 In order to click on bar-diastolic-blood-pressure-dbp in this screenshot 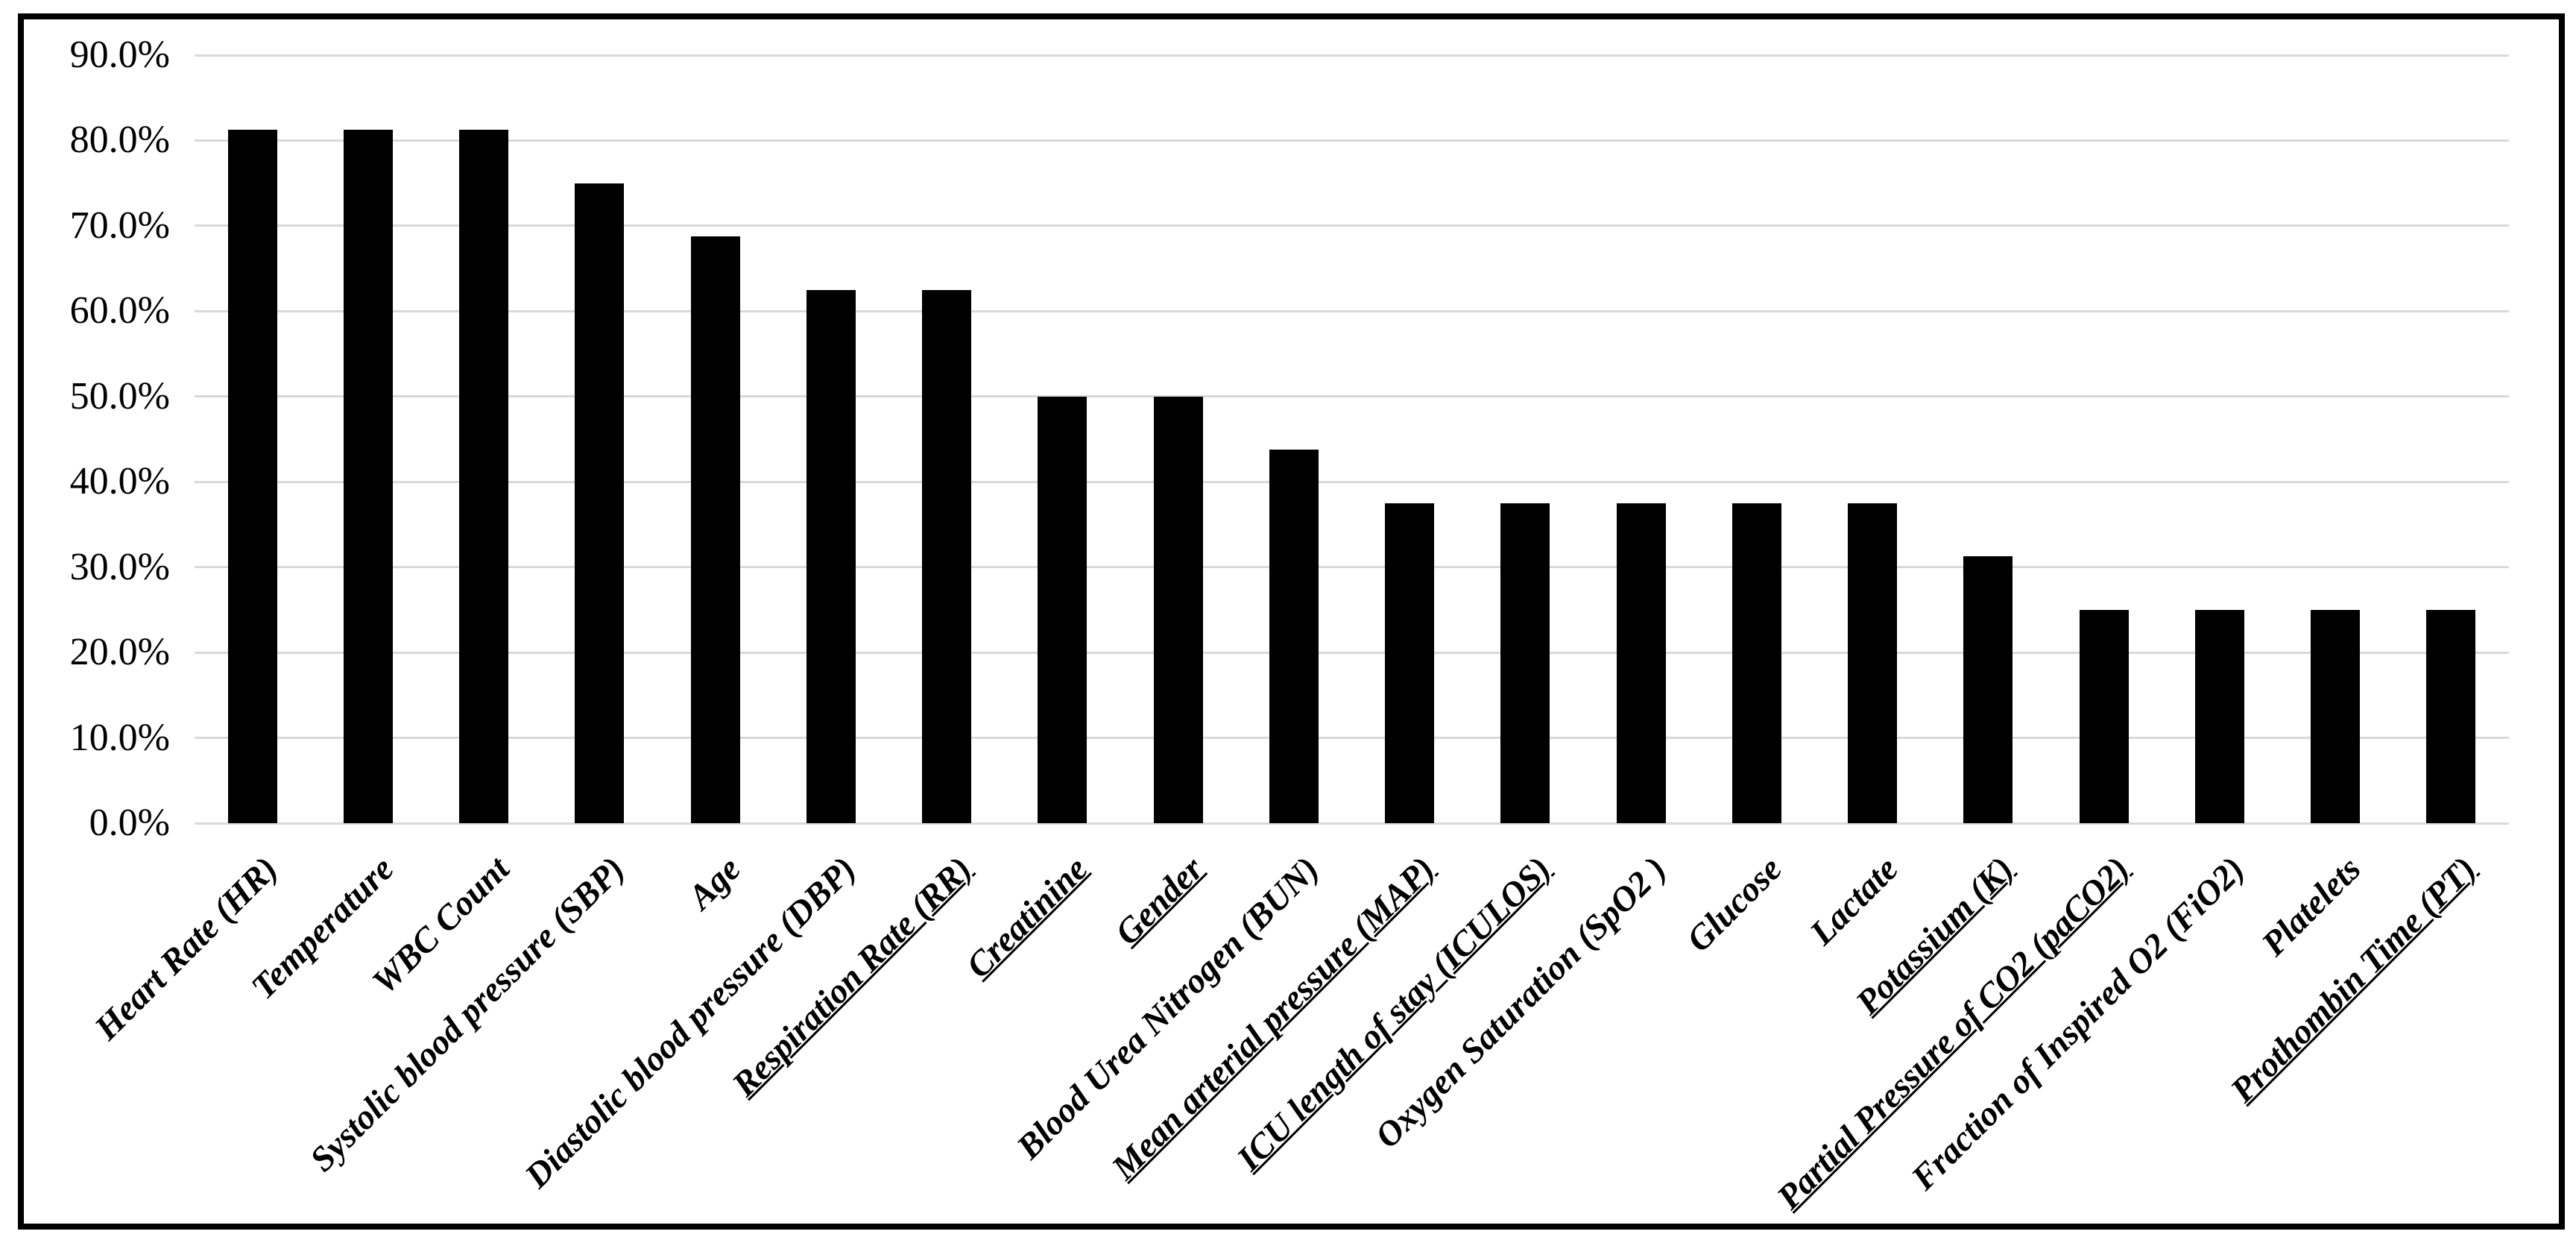, I will do `click(831, 556)`.